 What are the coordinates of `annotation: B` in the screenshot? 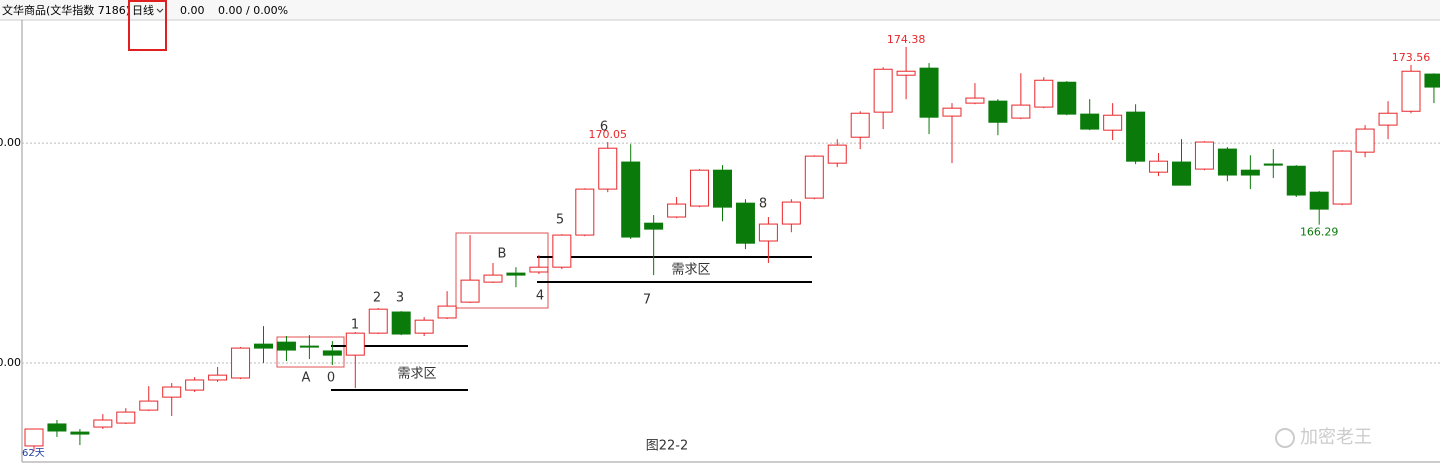 It's located at (502, 254).